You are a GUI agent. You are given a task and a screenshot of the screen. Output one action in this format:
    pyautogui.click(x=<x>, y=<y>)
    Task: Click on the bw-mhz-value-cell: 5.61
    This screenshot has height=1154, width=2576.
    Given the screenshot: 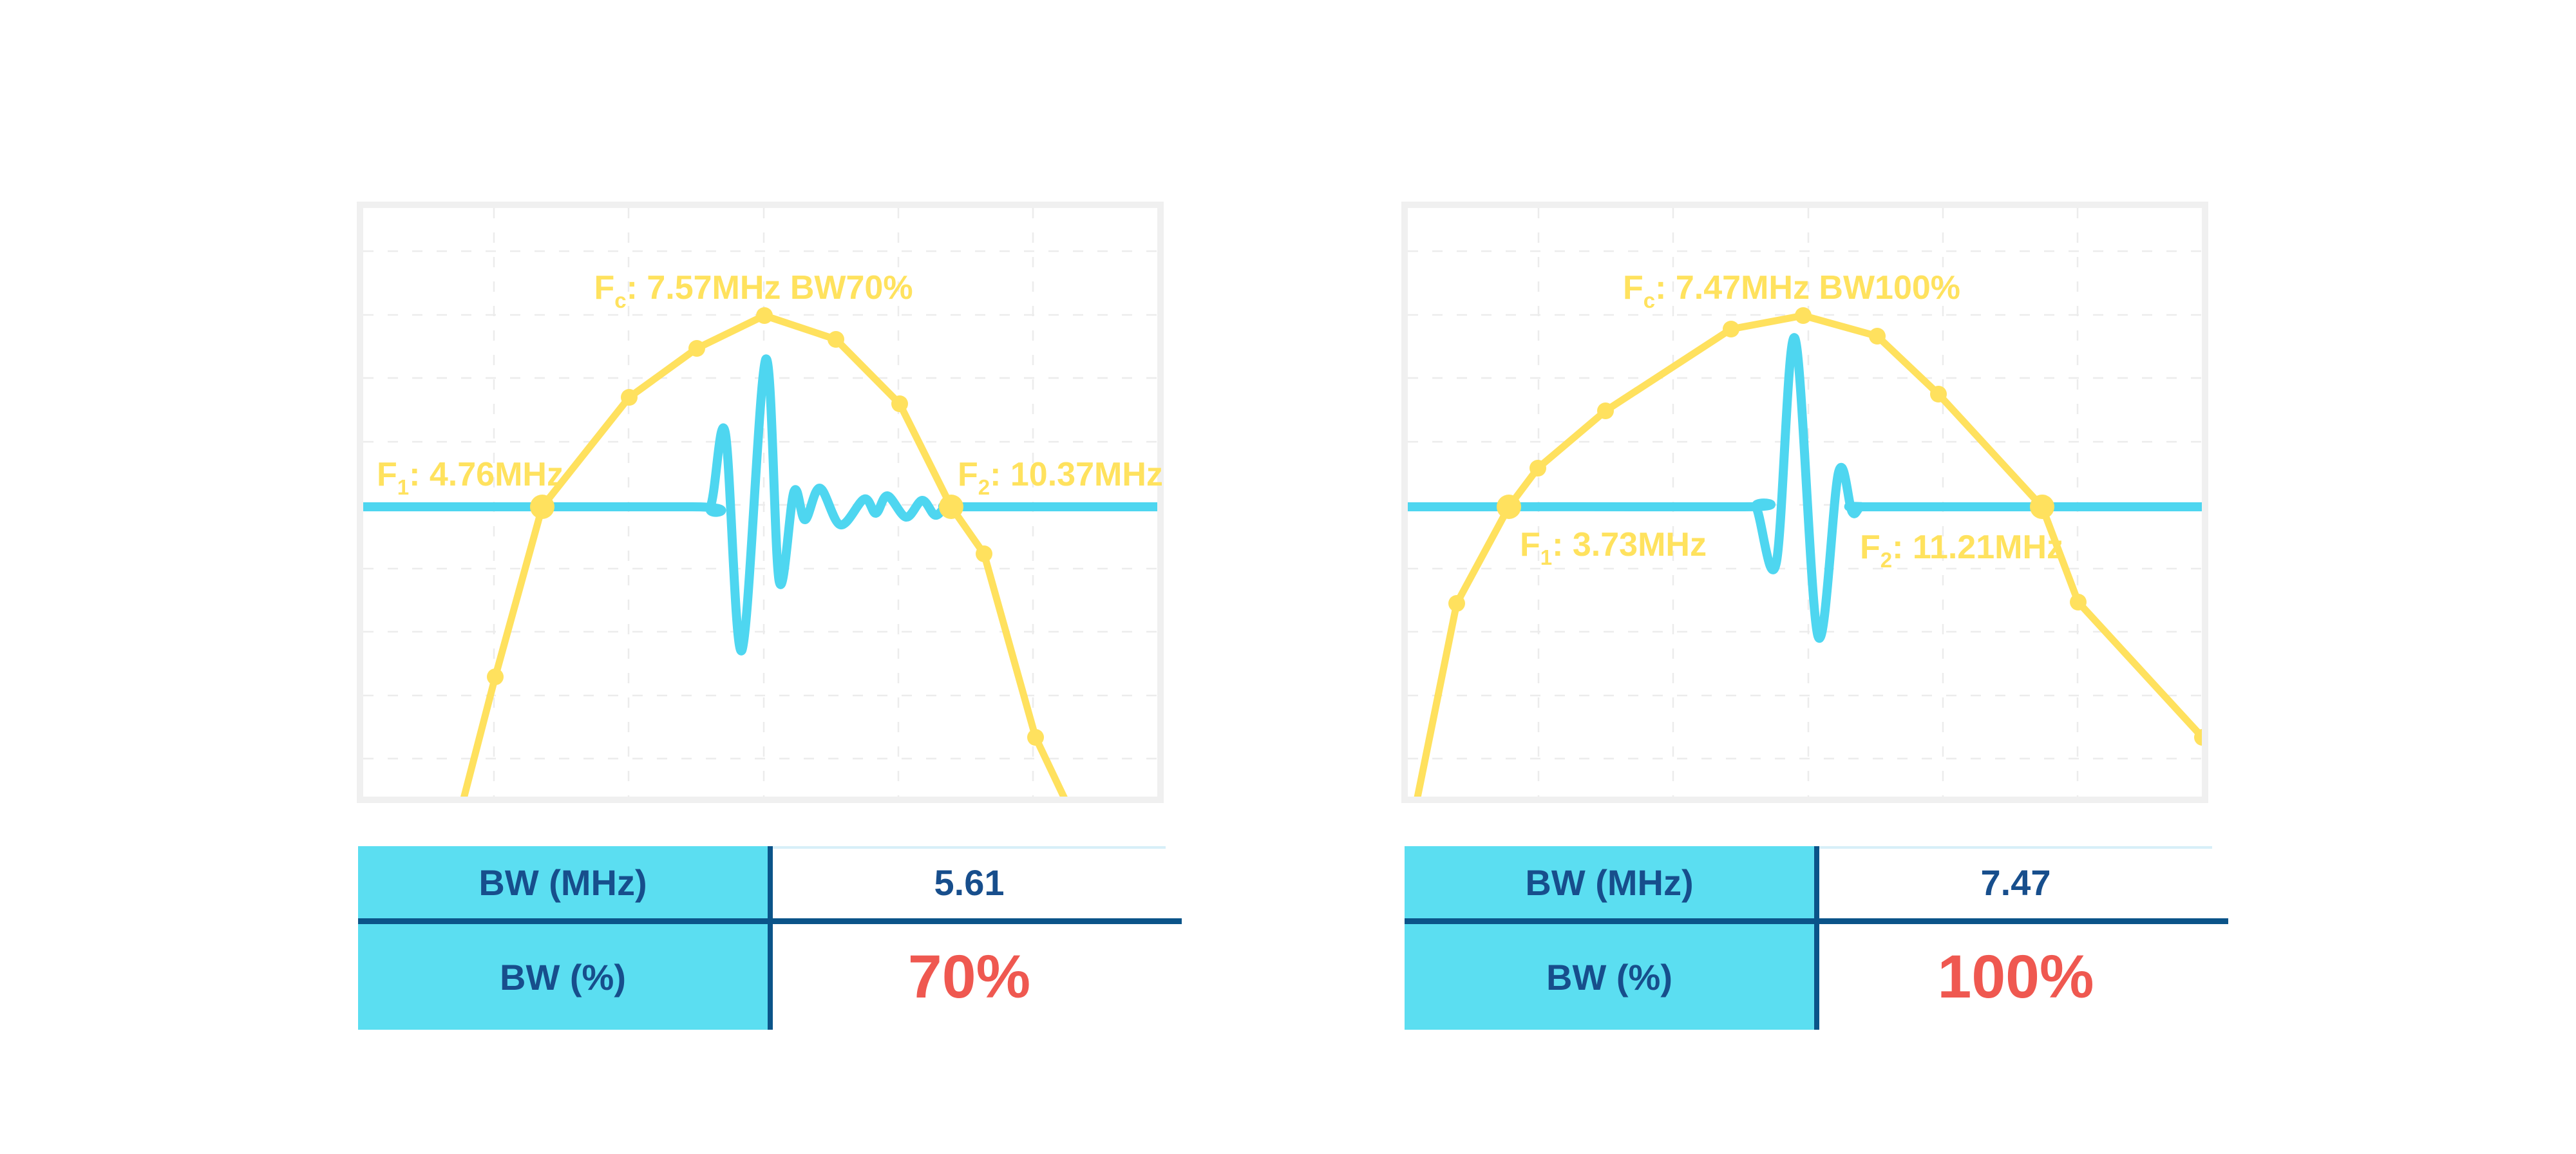 What is the action you would take?
    pyautogui.click(x=970, y=882)
    